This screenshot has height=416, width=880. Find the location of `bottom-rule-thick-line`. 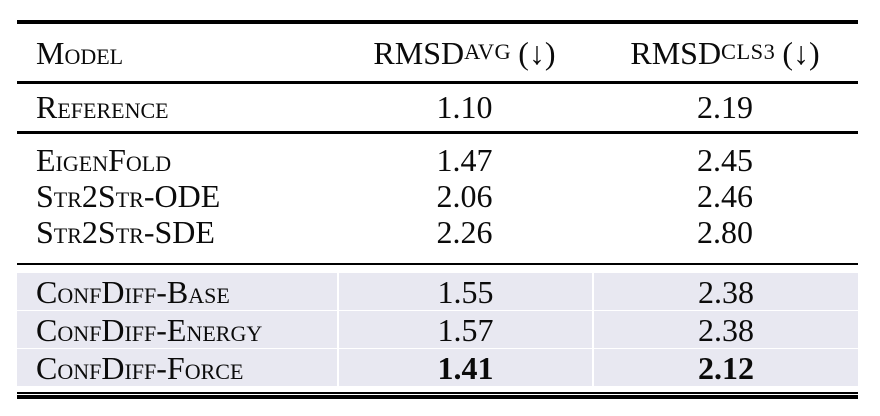

bottom-rule-thick-line is located at coordinates (437, 397).